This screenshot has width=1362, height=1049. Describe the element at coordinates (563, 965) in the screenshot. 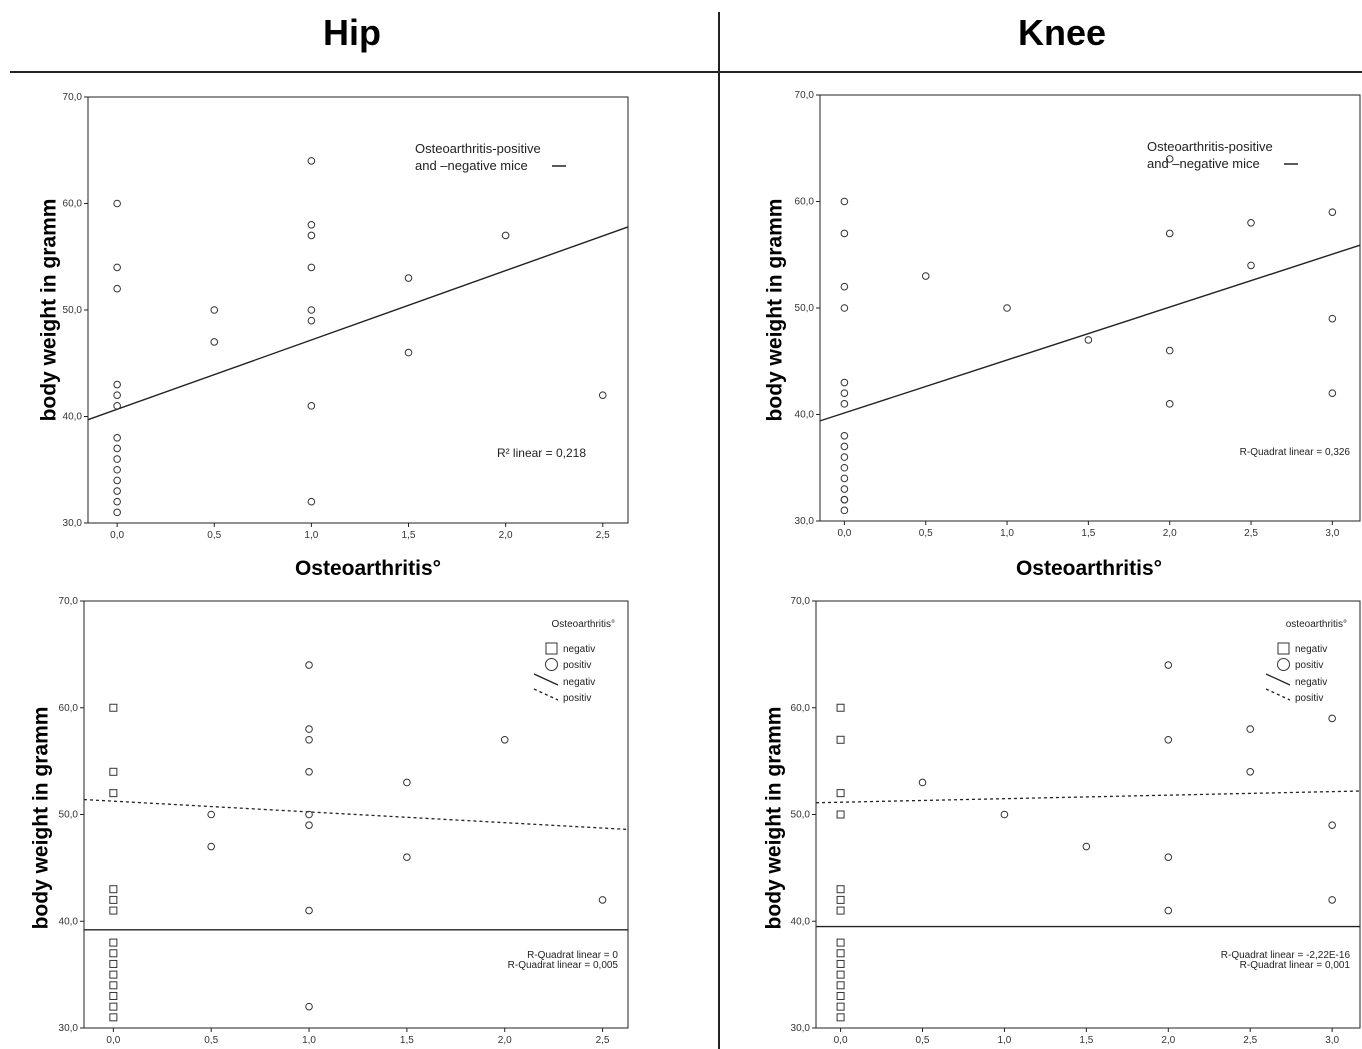

I see `r-squared-label: R-Quadrat linear = 0,005` at that location.